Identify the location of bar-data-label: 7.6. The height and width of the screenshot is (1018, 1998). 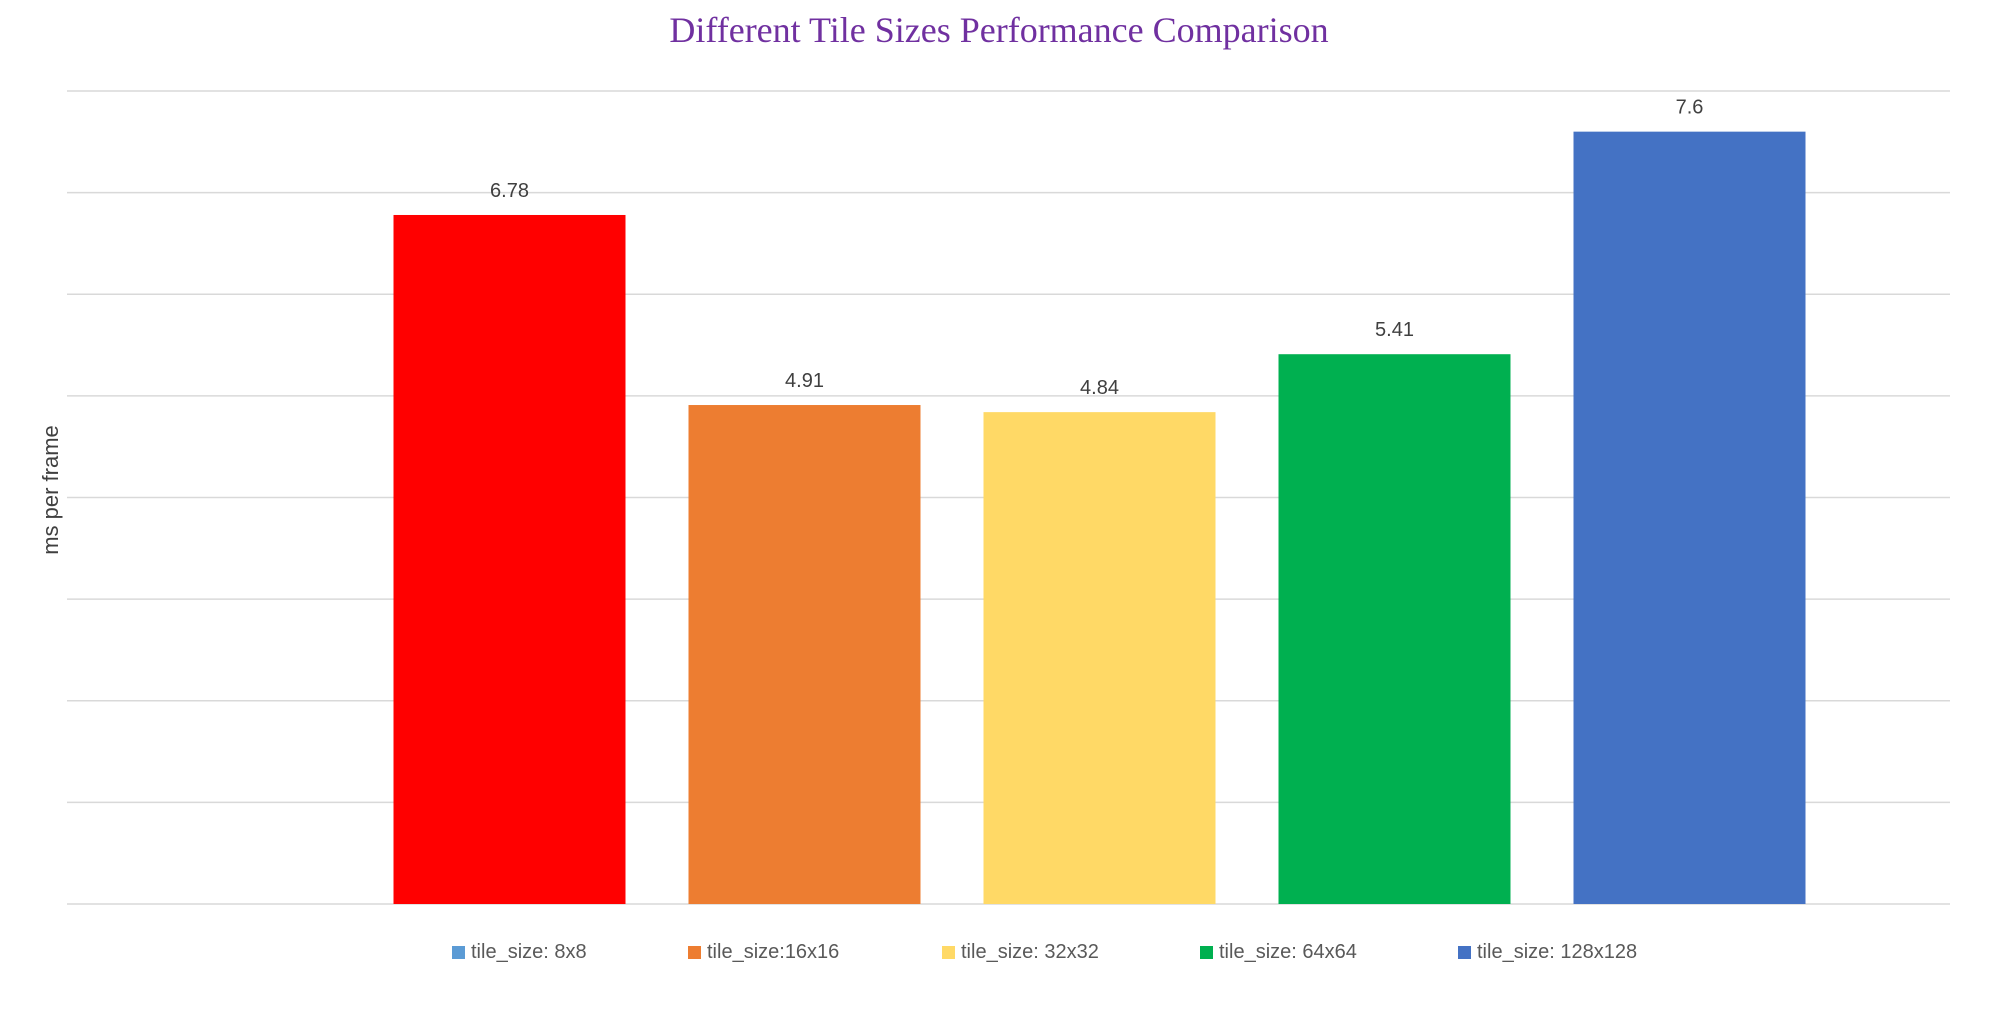
(1690, 108).